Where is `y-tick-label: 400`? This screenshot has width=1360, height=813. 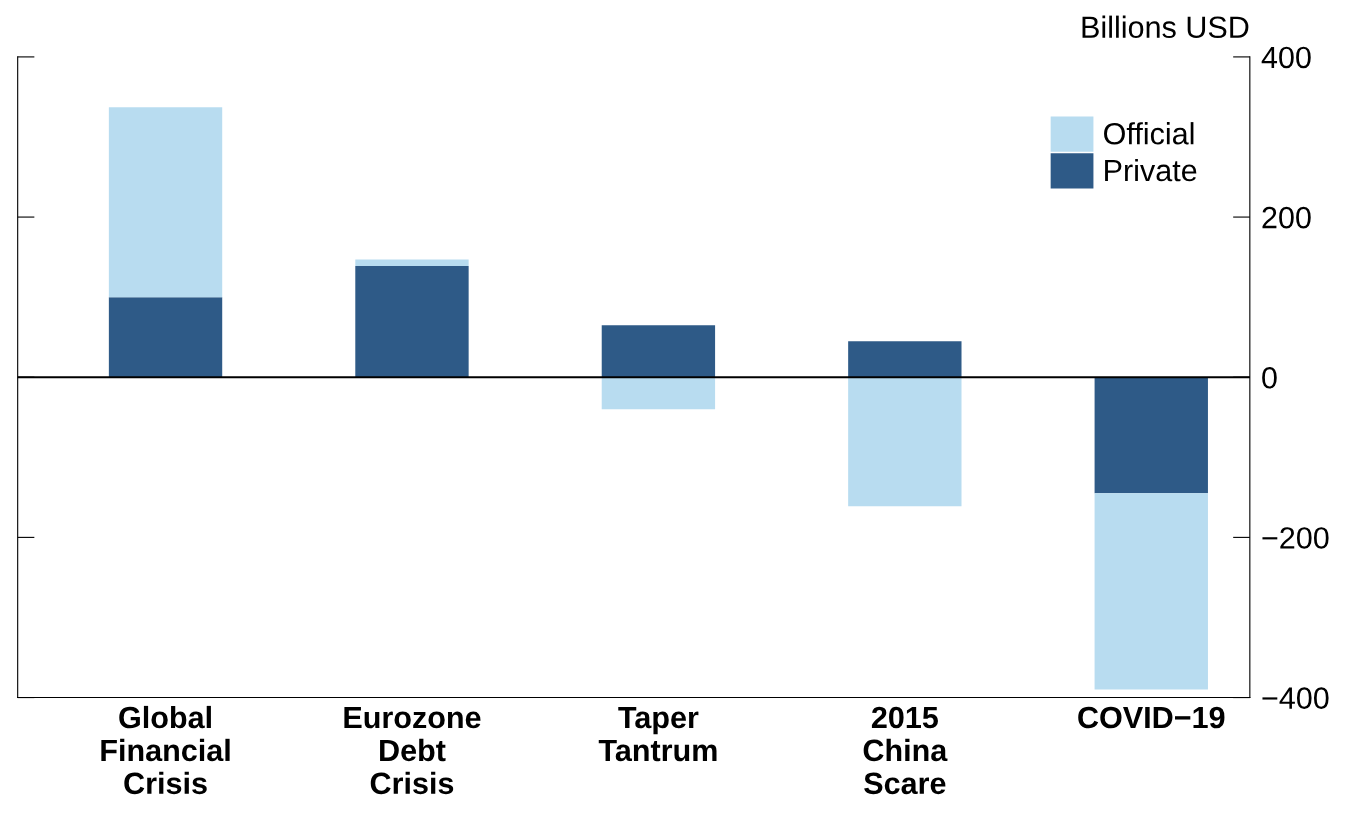
y-tick-label: 400 is located at coordinates (1286, 57).